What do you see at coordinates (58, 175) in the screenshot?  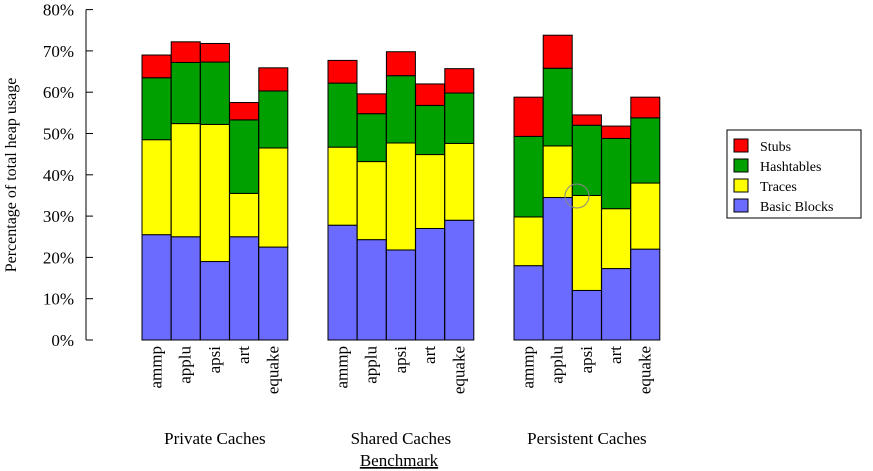 I see `y-tick-label: 40%` at bounding box center [58, 175].